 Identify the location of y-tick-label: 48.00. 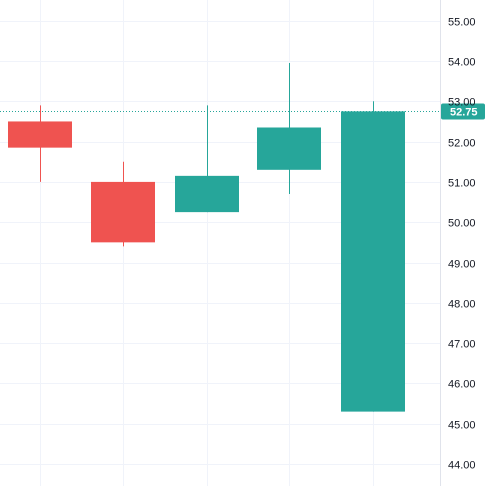
(462, 305).